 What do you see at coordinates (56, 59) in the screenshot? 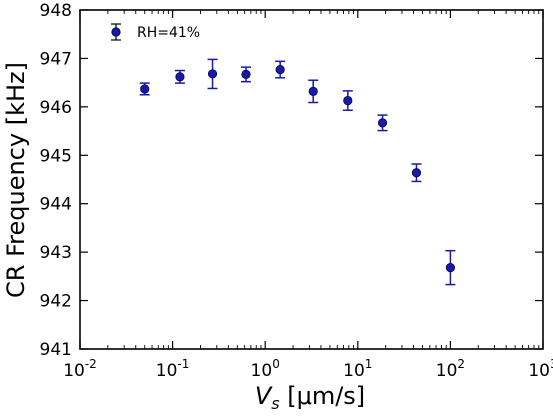
I see `y-tick-label: 947` at bounding box center [56, 59].